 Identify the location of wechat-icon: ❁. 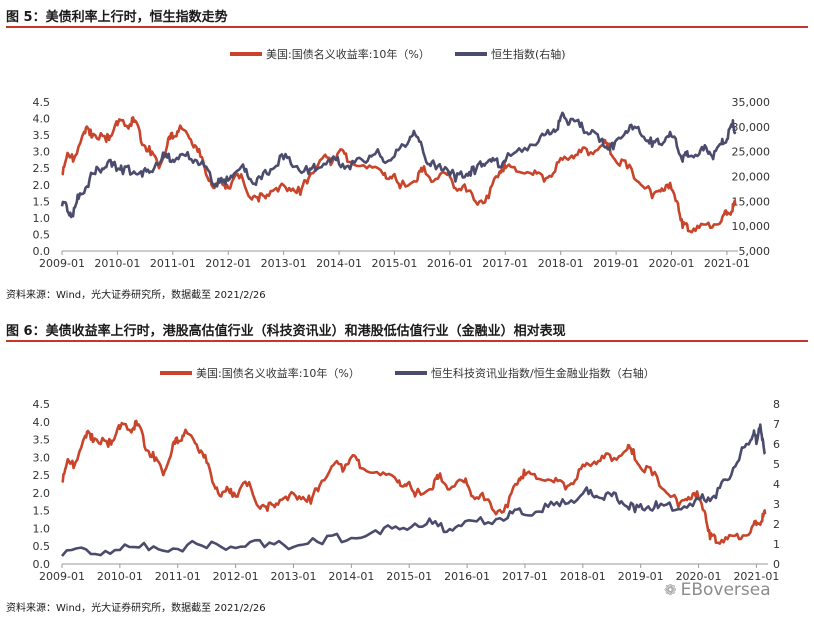
(670, 590).